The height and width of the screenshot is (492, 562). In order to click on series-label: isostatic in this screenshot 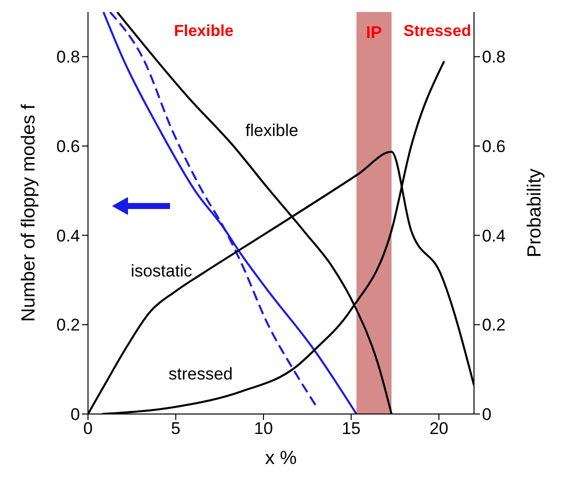, I will do `click(161, 271)`.